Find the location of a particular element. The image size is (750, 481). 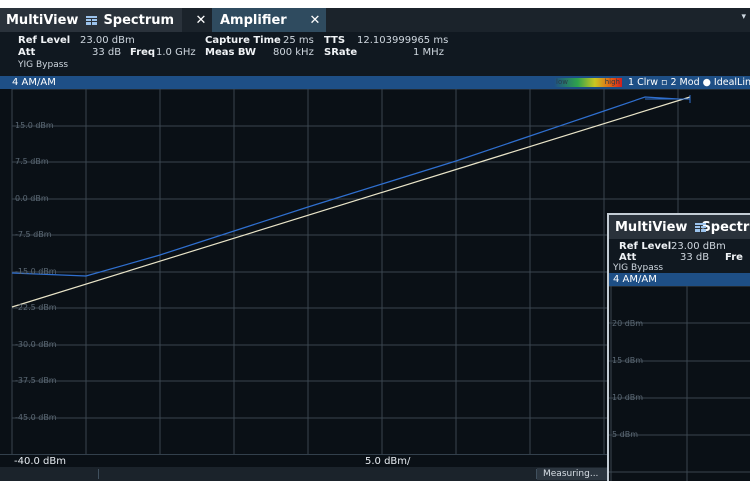

overlay-y-axis-label: 10 dBm is located at coordinates (628, 397).